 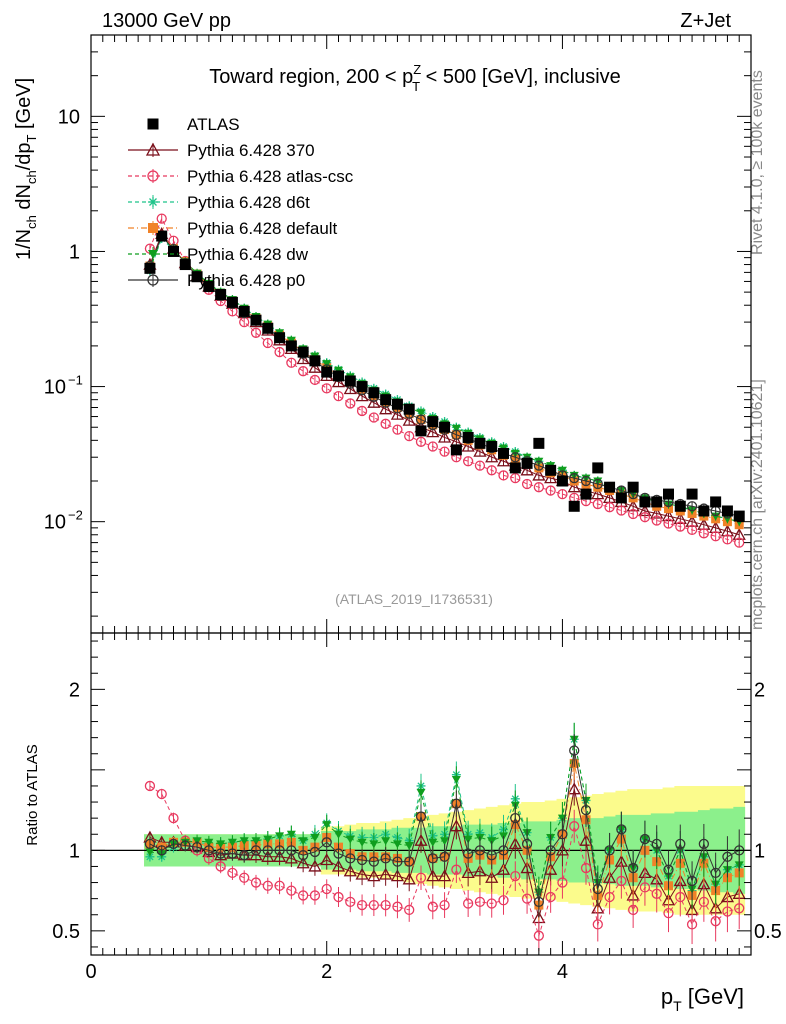 I want to click on main-y-tick-label: 10, so click(x=55, y=523).